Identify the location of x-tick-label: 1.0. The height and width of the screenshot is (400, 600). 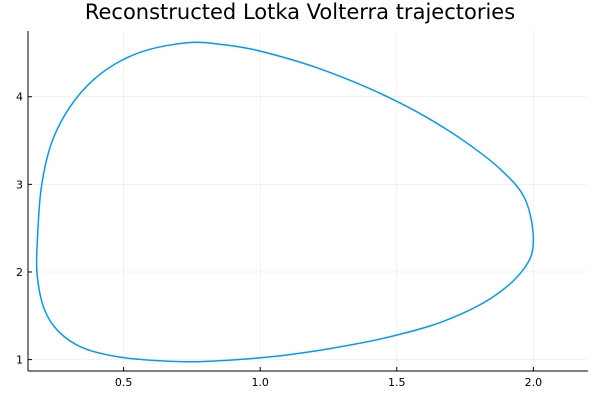
(260, 382).